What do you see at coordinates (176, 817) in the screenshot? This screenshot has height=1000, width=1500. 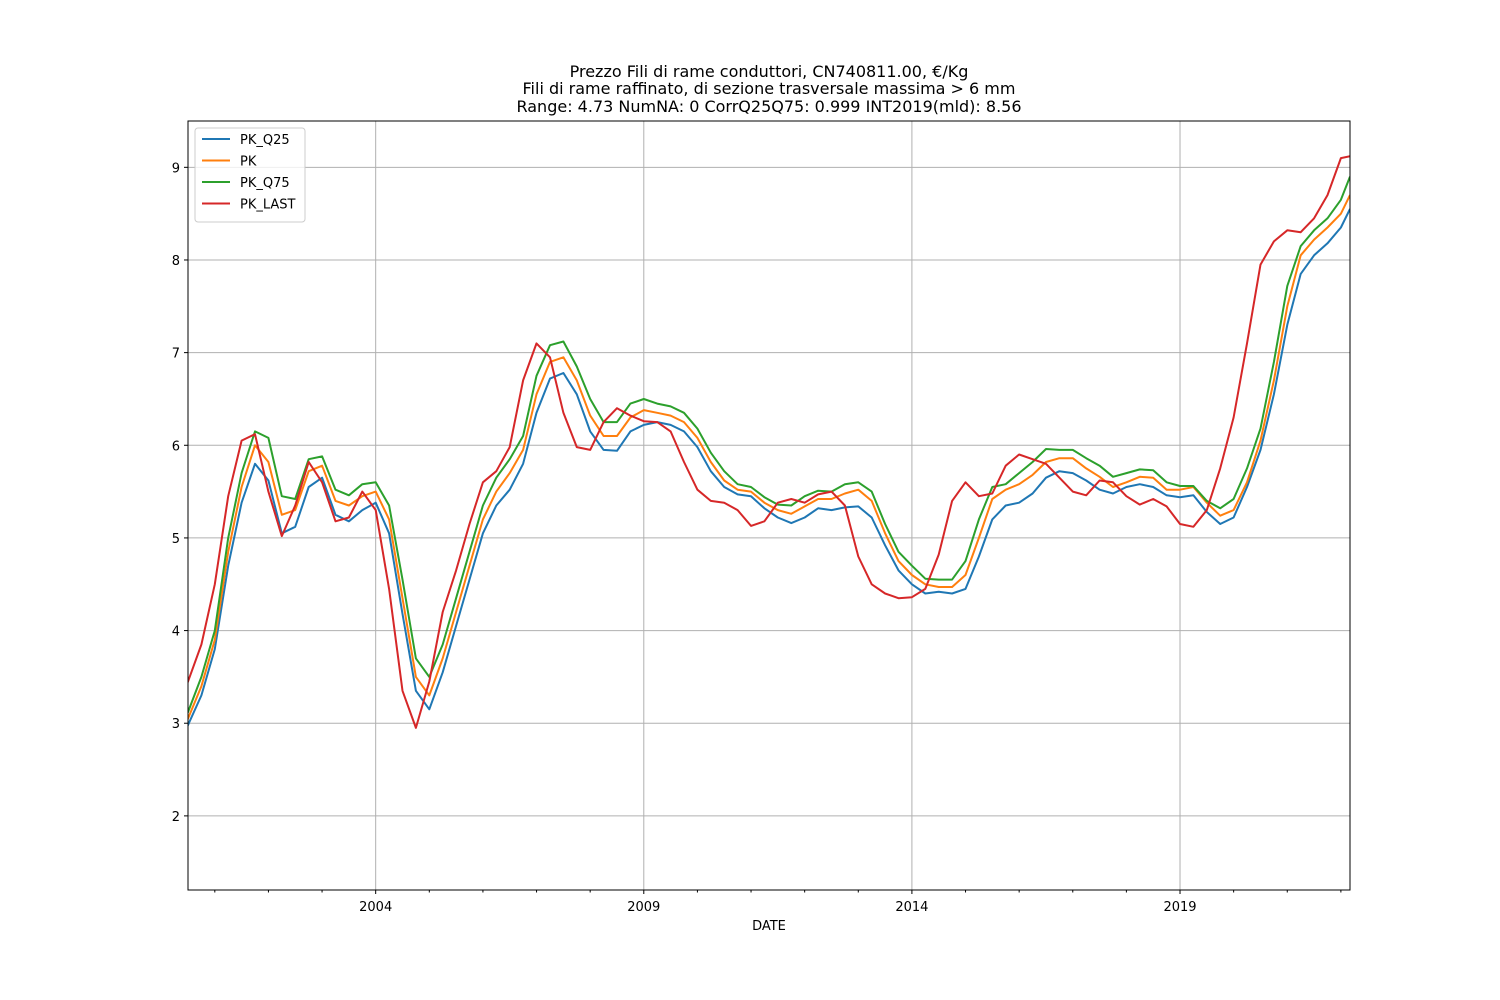 I see `y-tick-label: 2` at bounding box center [176, 817].